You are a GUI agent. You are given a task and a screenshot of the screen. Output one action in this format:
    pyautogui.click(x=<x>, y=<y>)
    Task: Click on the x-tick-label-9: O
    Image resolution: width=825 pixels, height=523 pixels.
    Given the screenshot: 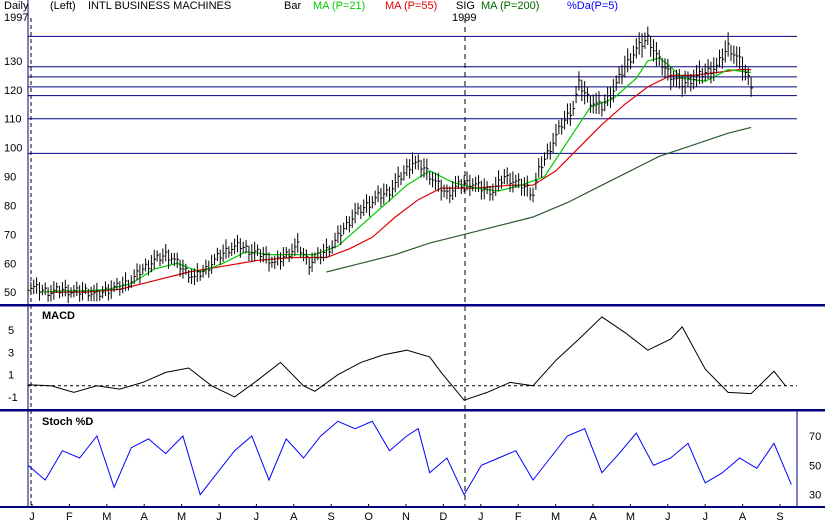 What is the action you would take?
    pyautogui.click(x=368, y=517)
    